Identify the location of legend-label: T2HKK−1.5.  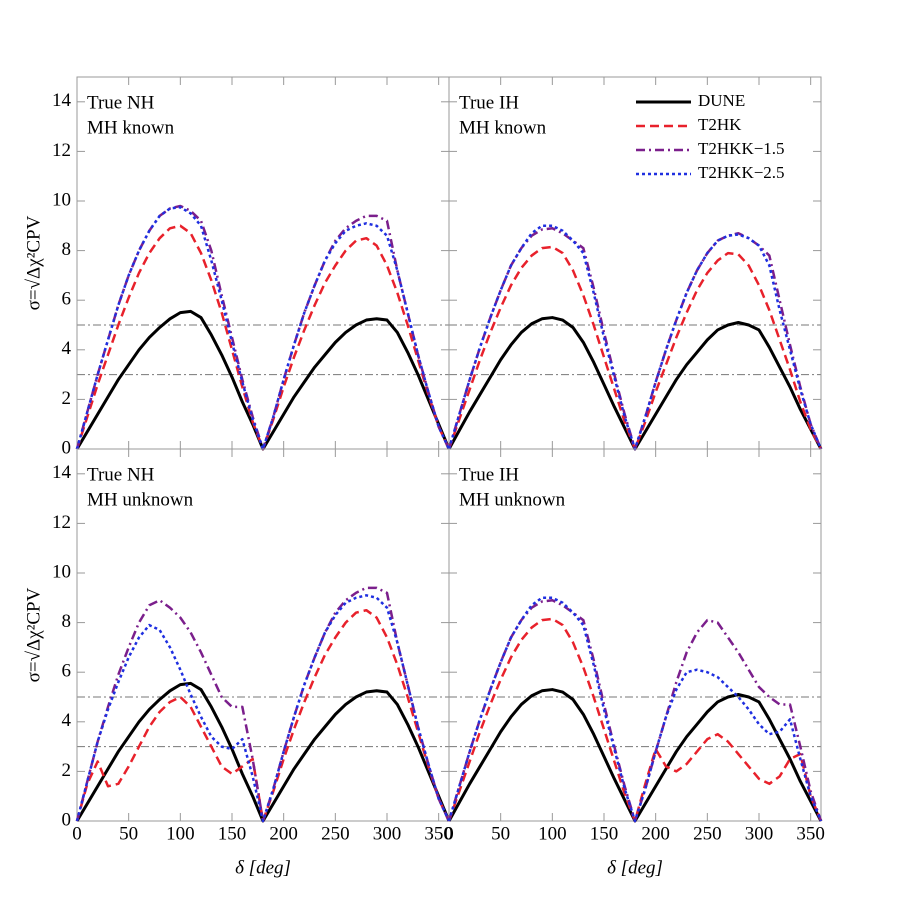
(741, 148).